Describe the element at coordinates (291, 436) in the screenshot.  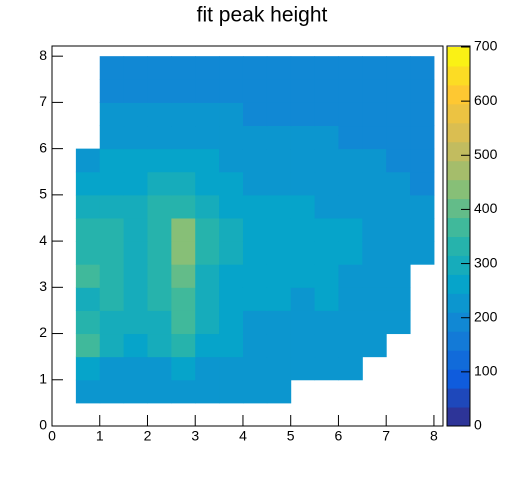
I see `x-tick-label: 5` at that location.